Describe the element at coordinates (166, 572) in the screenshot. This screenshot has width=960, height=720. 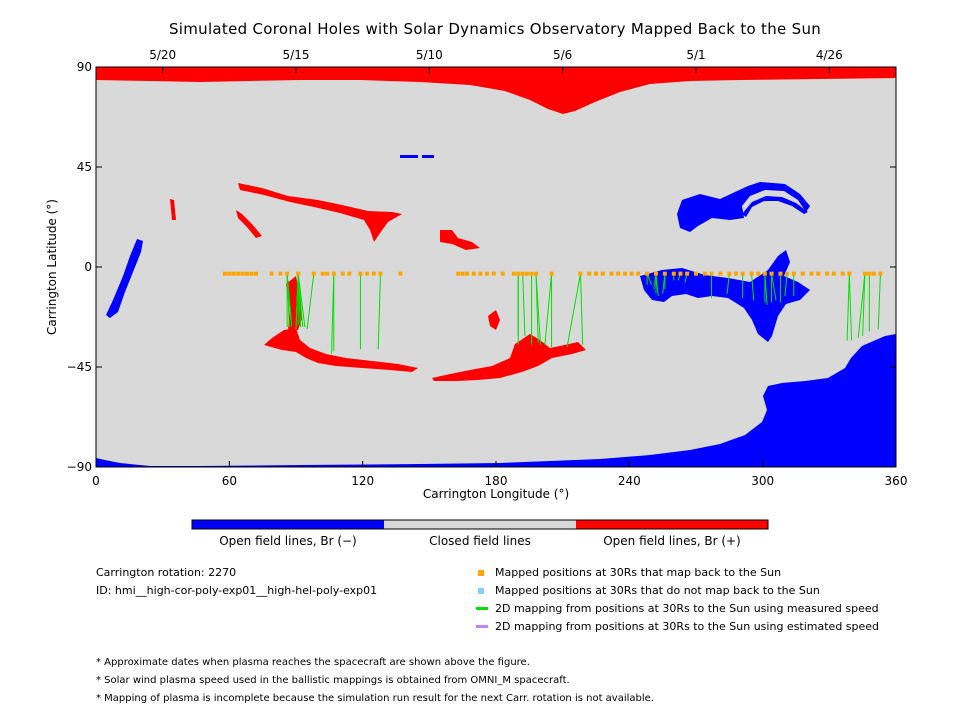
I see `carrington-rotation-text: Carrington rotation: 2270` at that location.